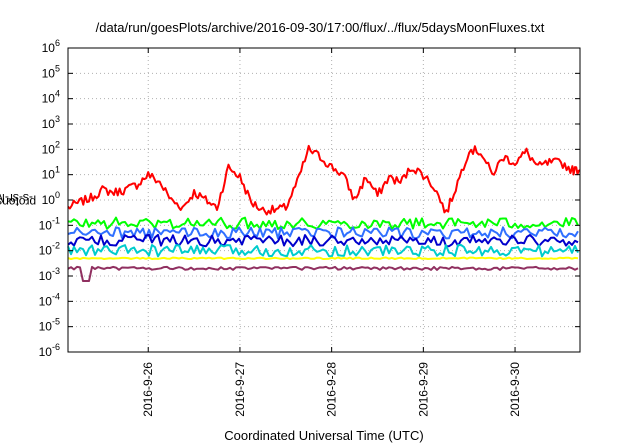  I want to click on y-tick-label: 10⁻⁴, so click(49, 299).